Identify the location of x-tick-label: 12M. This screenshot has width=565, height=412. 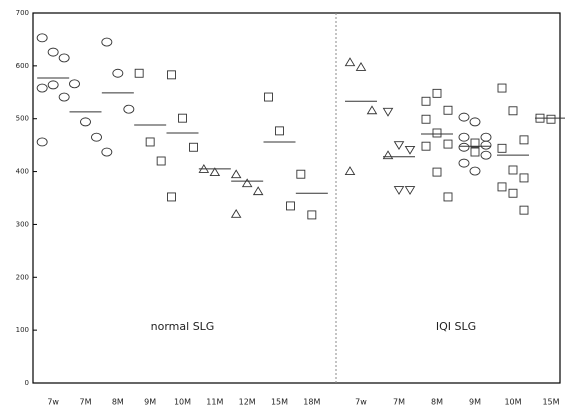
(247, 402).